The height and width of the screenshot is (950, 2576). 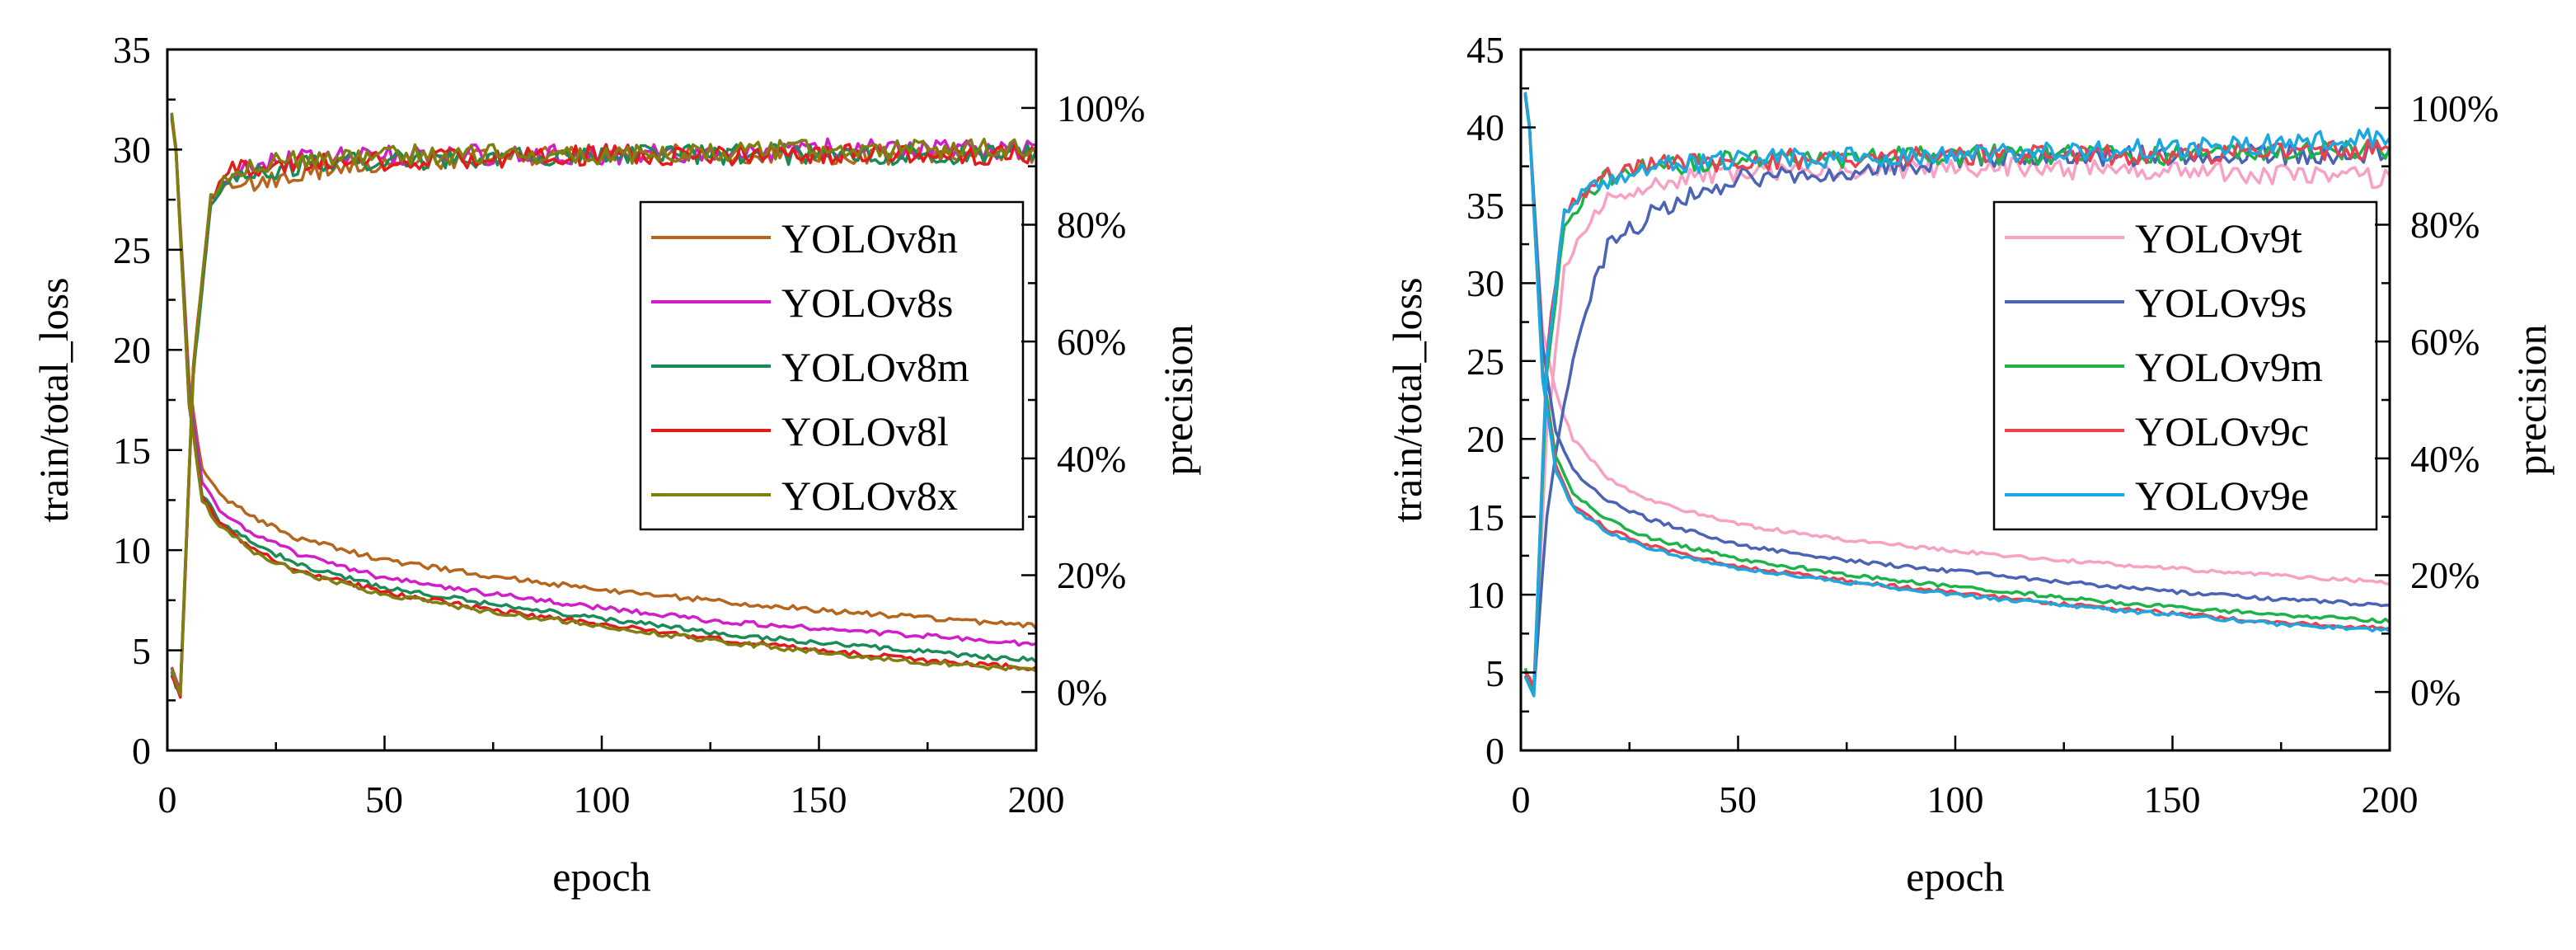 I want to click on legend-item: YOLOv8l, so click(x=800, y=431).